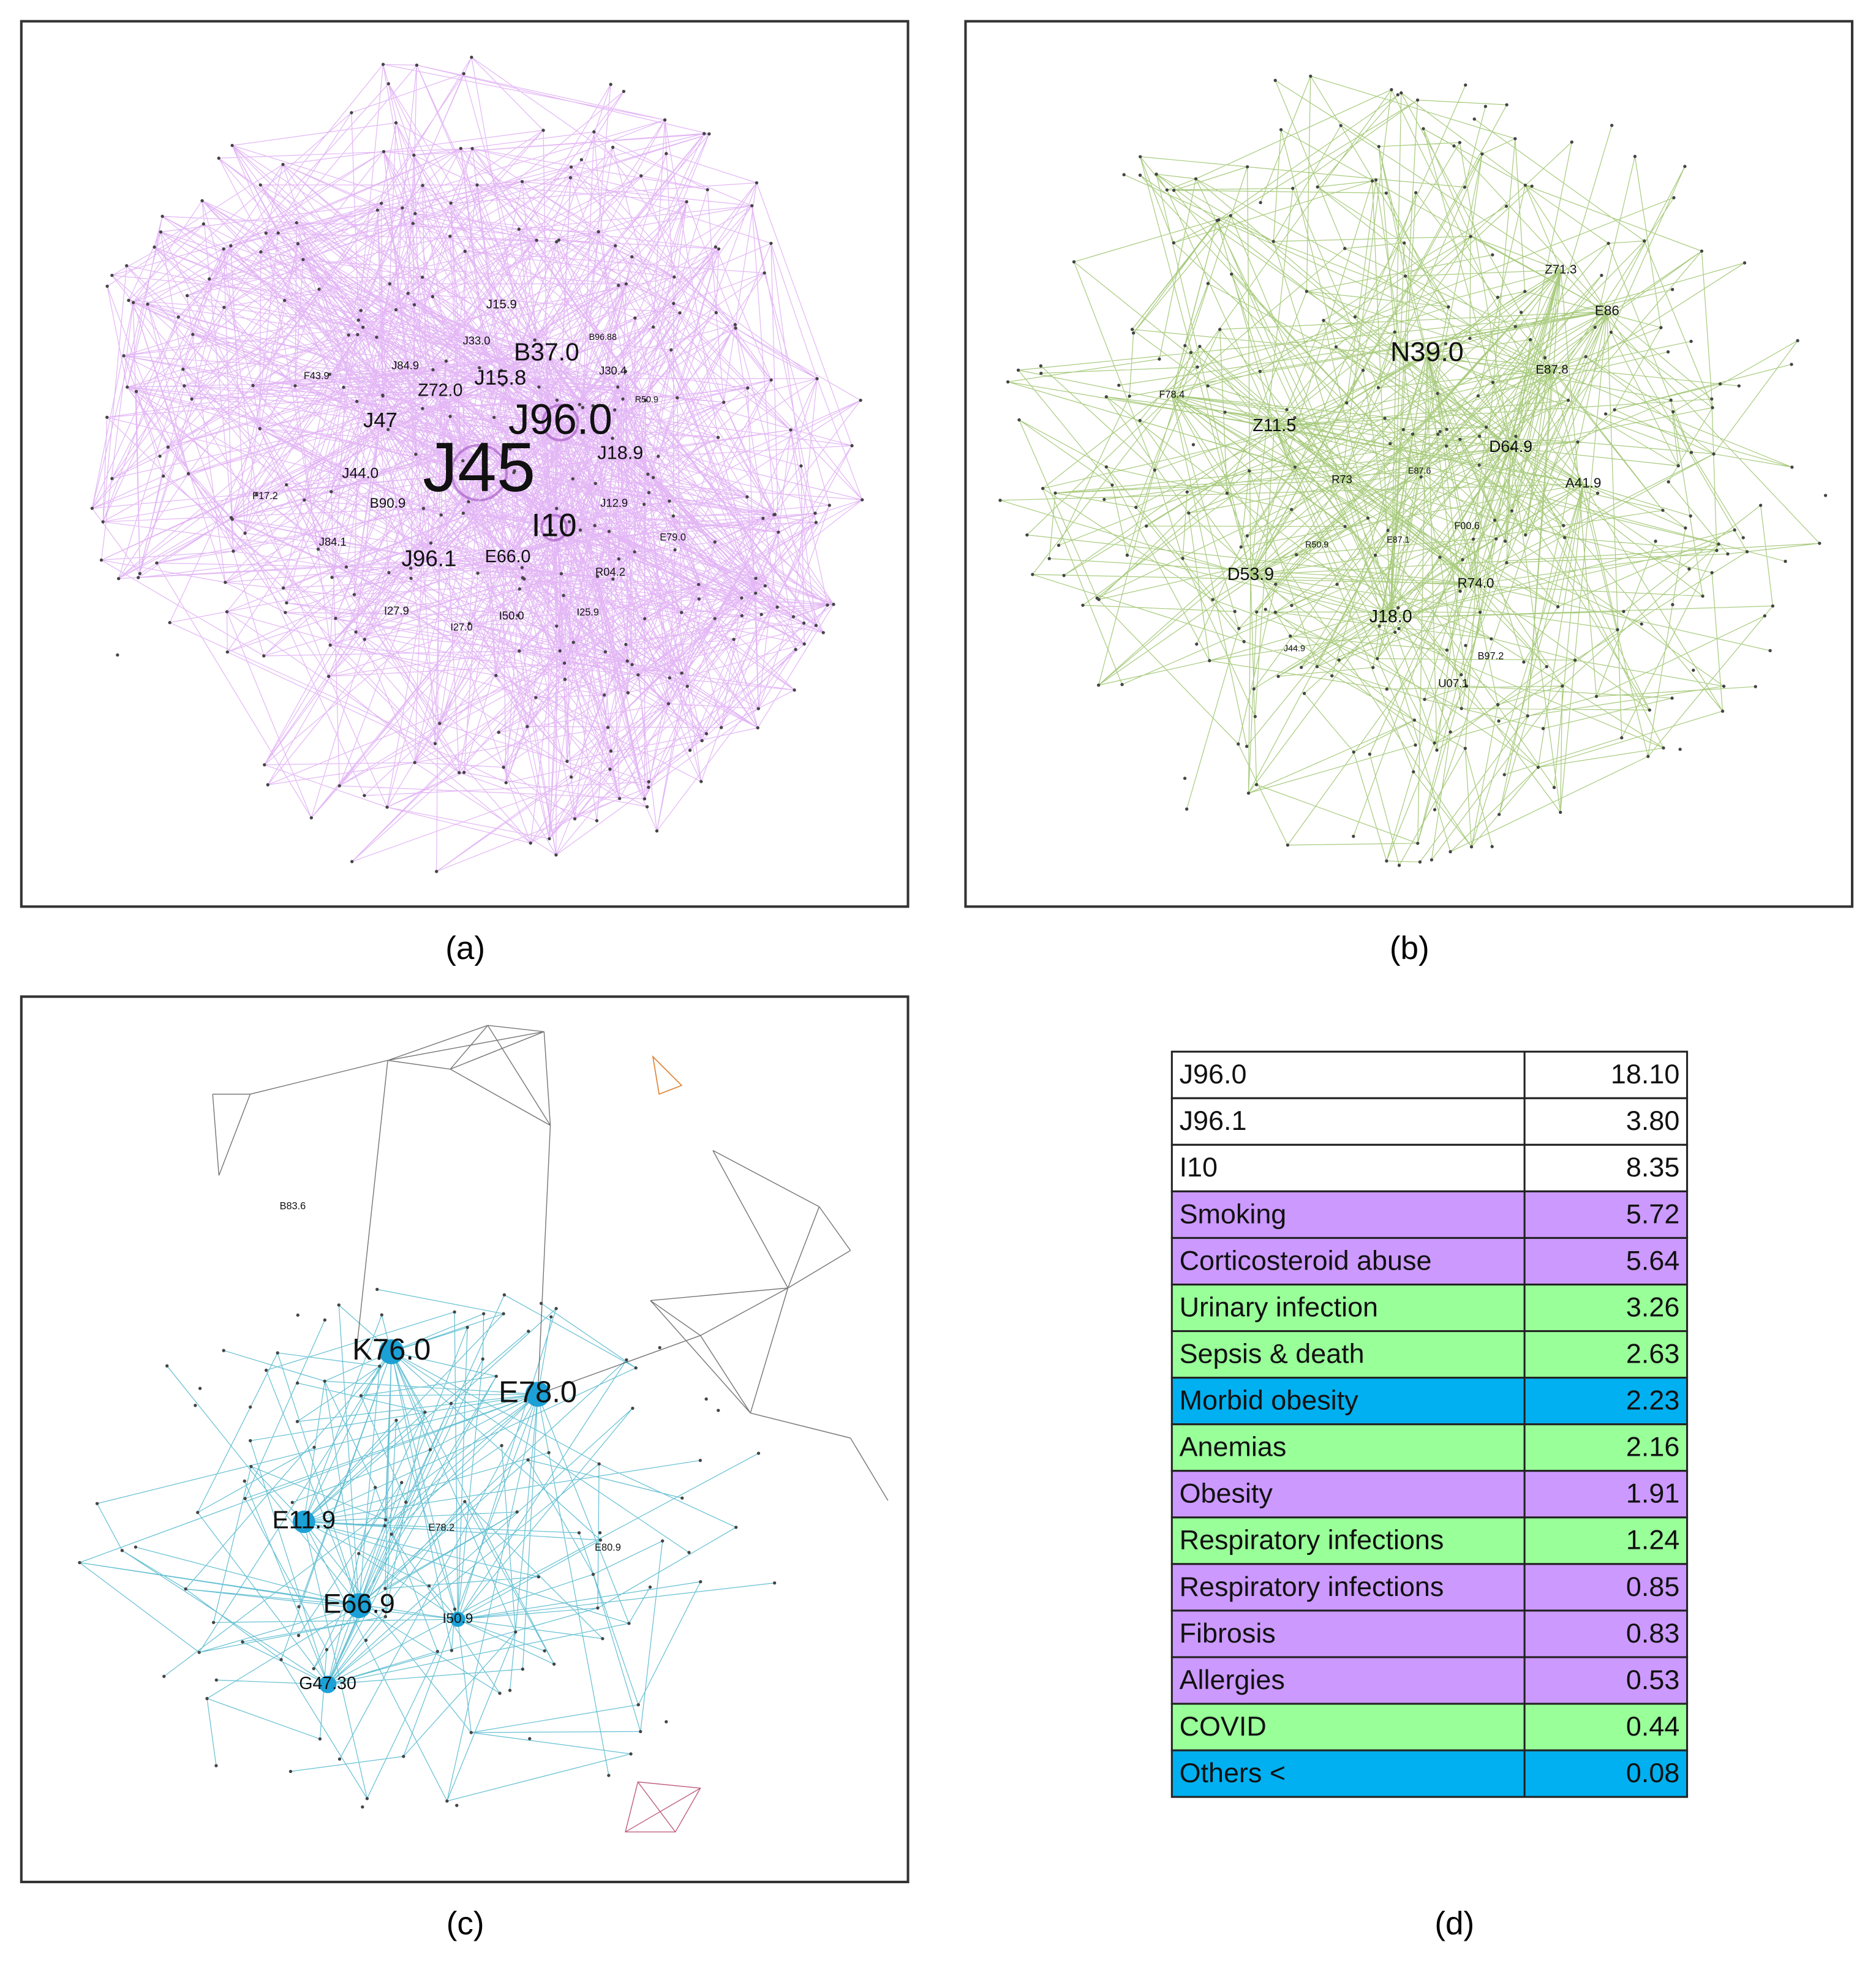  Describe the element at coordinates (1228, 1633) in the screenshot. I see `table-cell: Fibrosis` at that location.